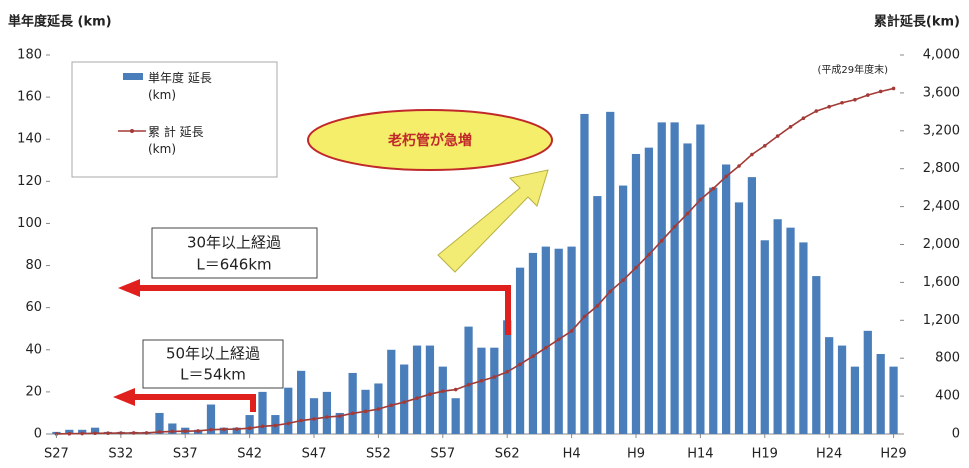  I want to click on x-tick-label: S62, so click(507, 454).